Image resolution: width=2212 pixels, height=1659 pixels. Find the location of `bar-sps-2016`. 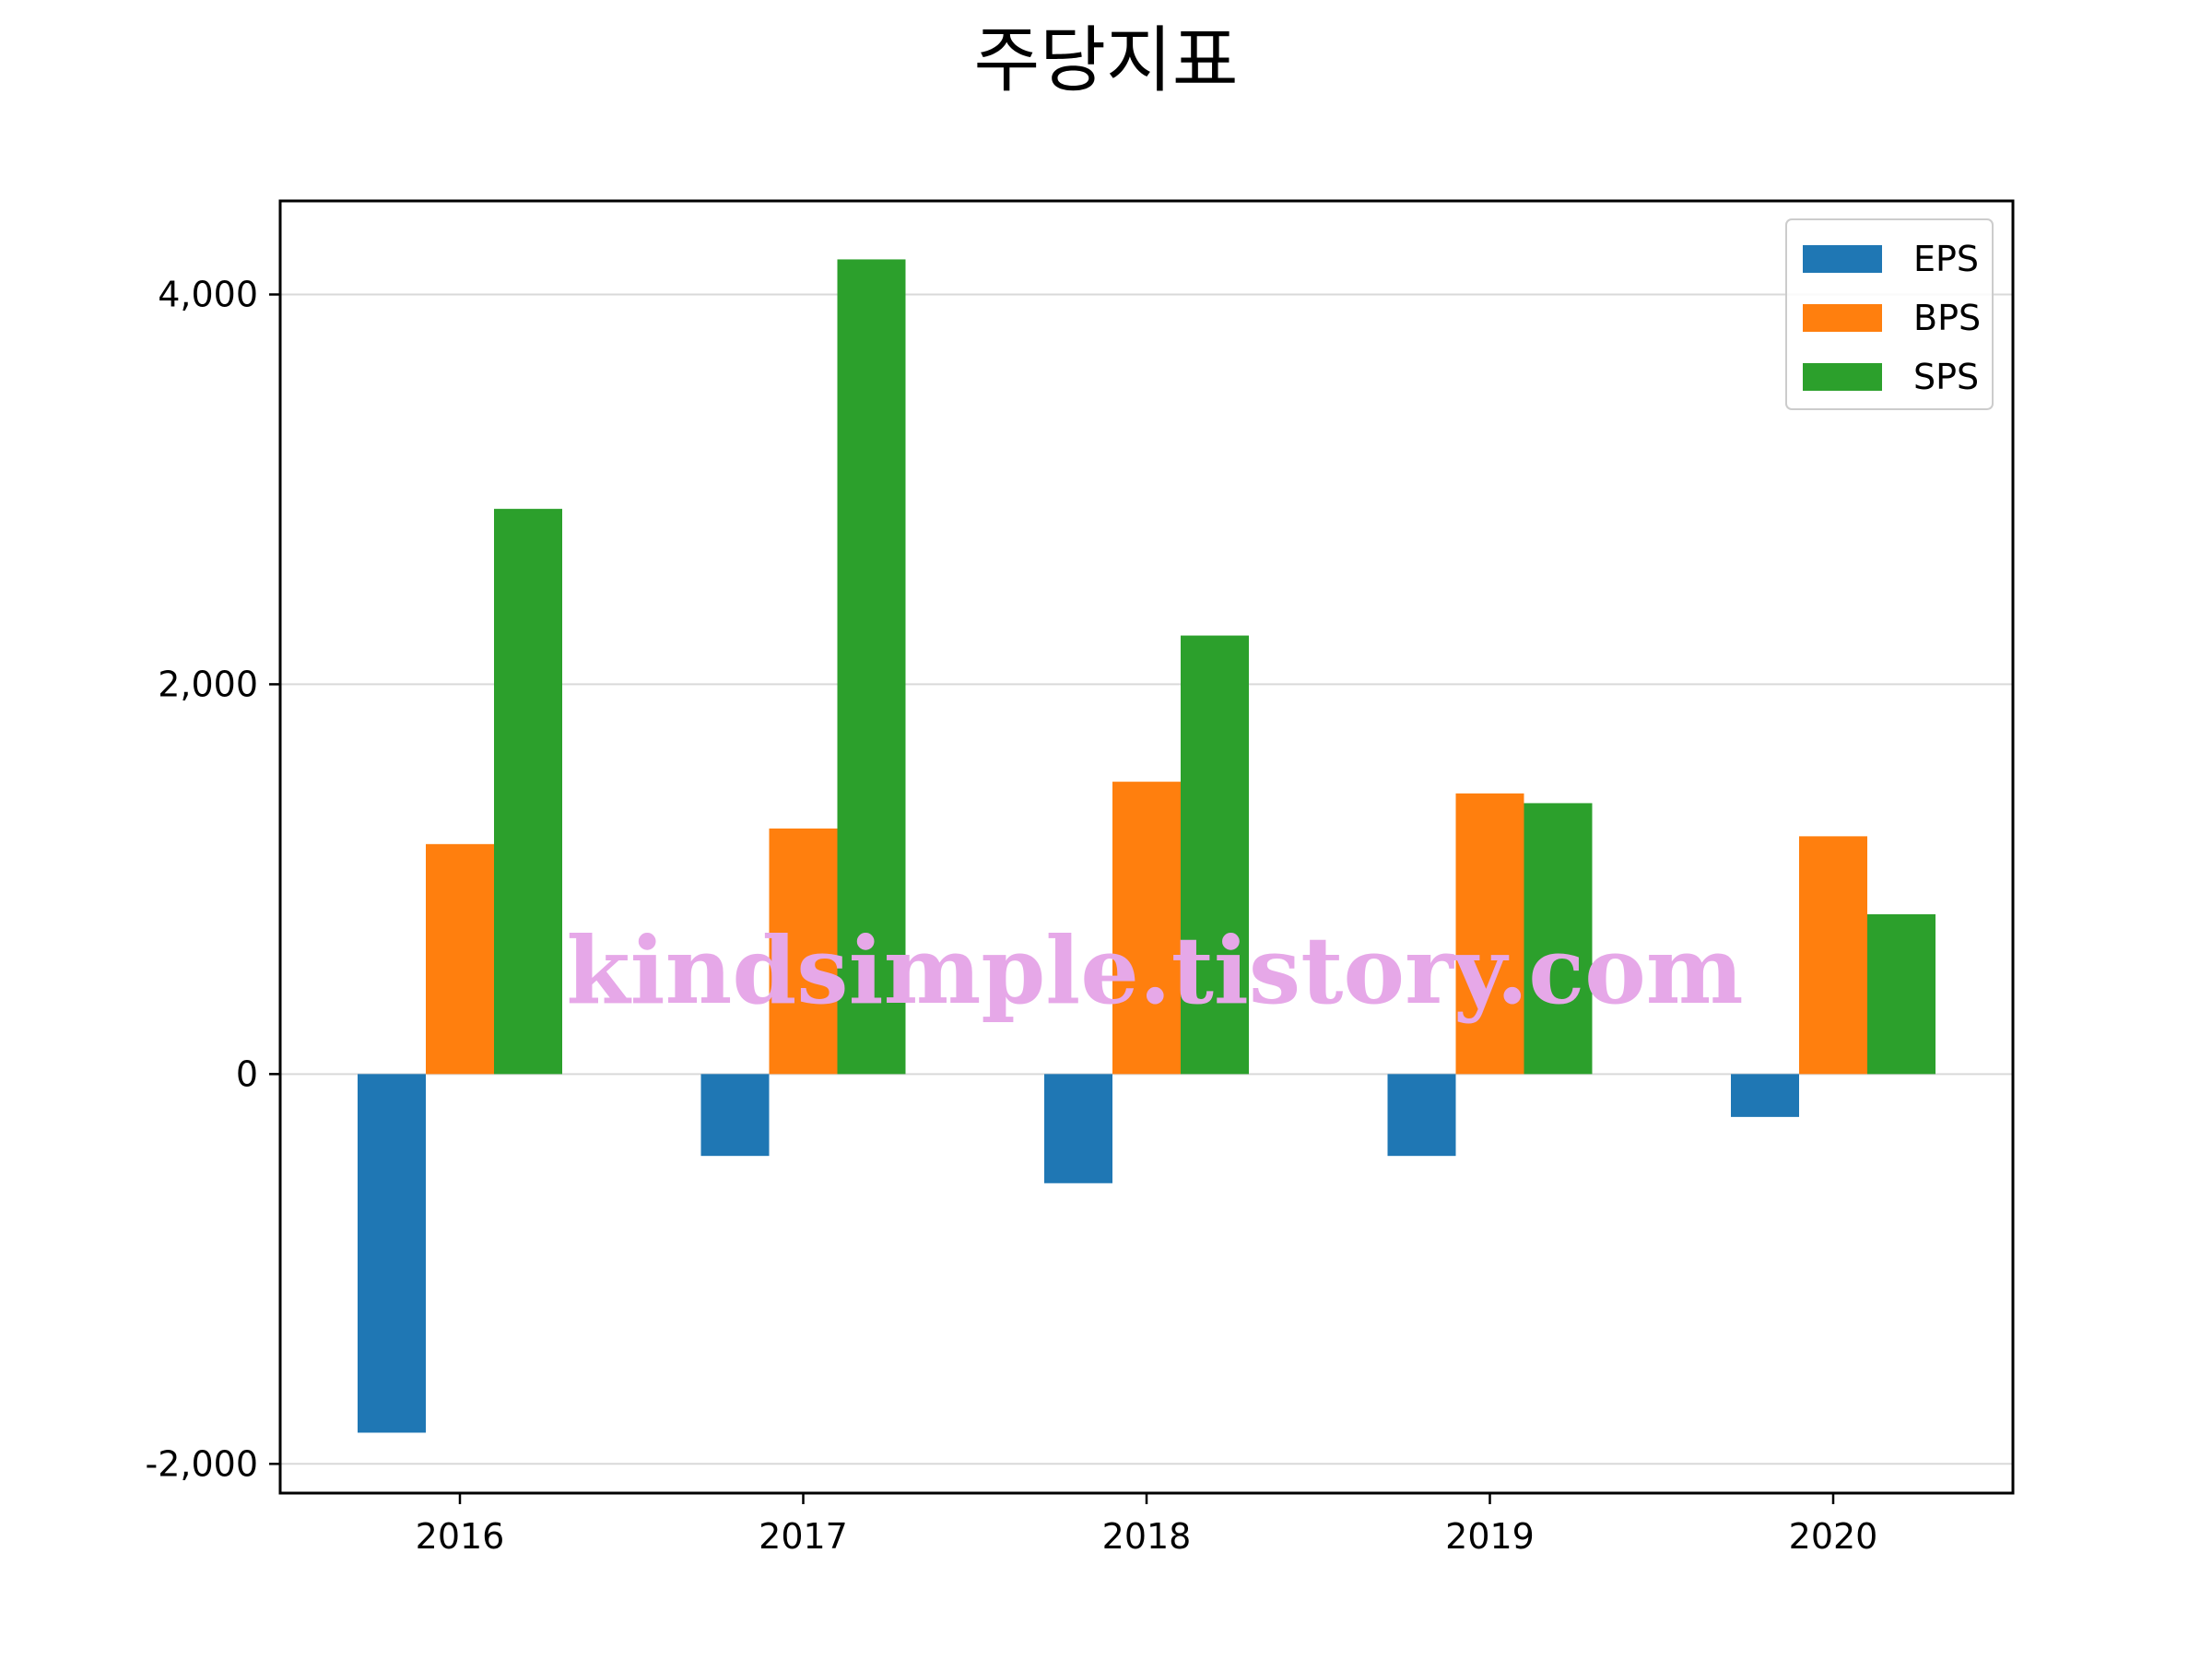

bar-sps-2016 is located at coordinates (528, 792).